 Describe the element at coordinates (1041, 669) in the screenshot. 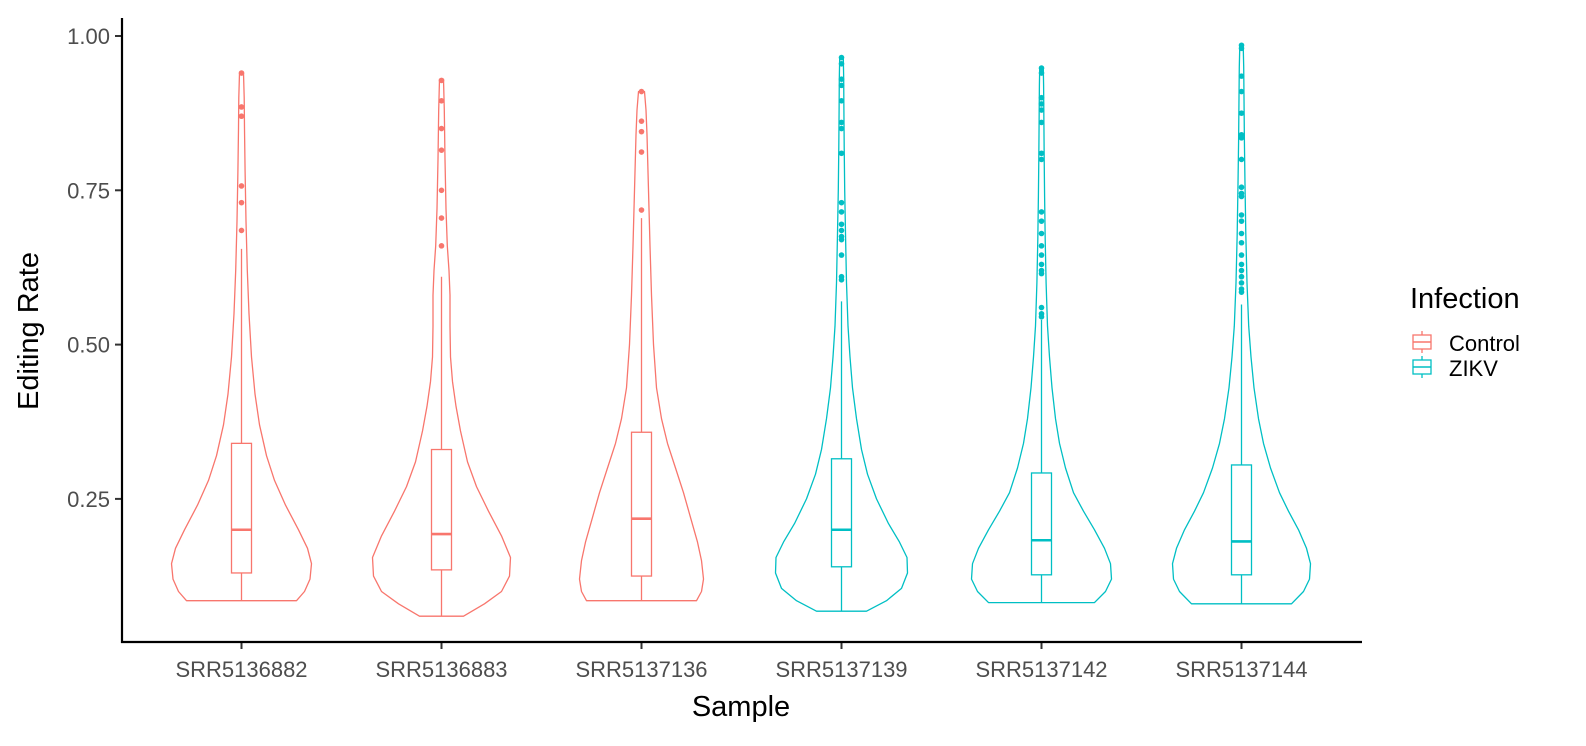

I see `x-tick-label: SRR5137142` at that location.